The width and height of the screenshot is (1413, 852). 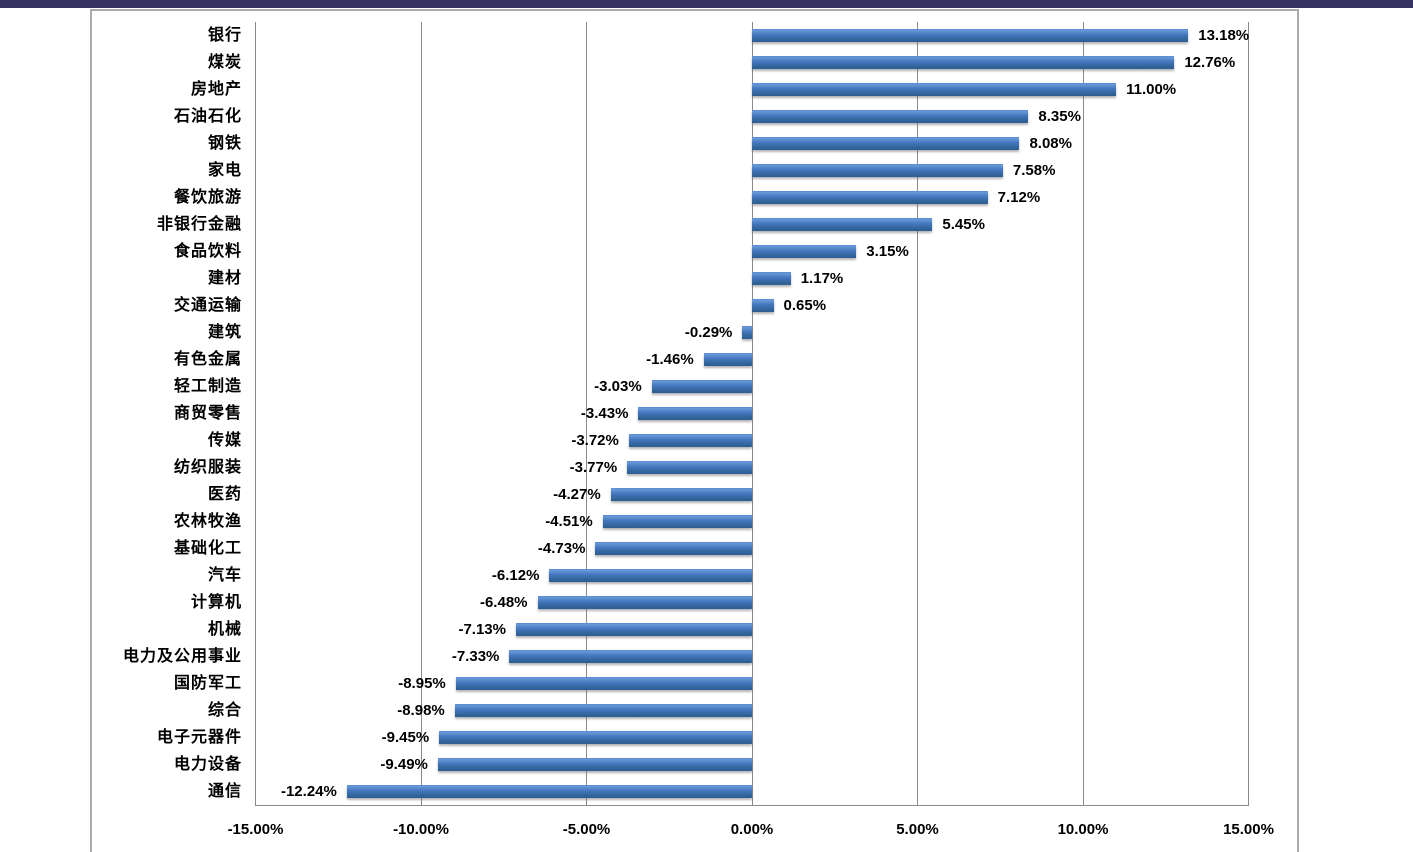 What do you see at coordinates (963, 224) in the screenshot?
I see `data-label: 5.45%` at bounding box center [963, 224].